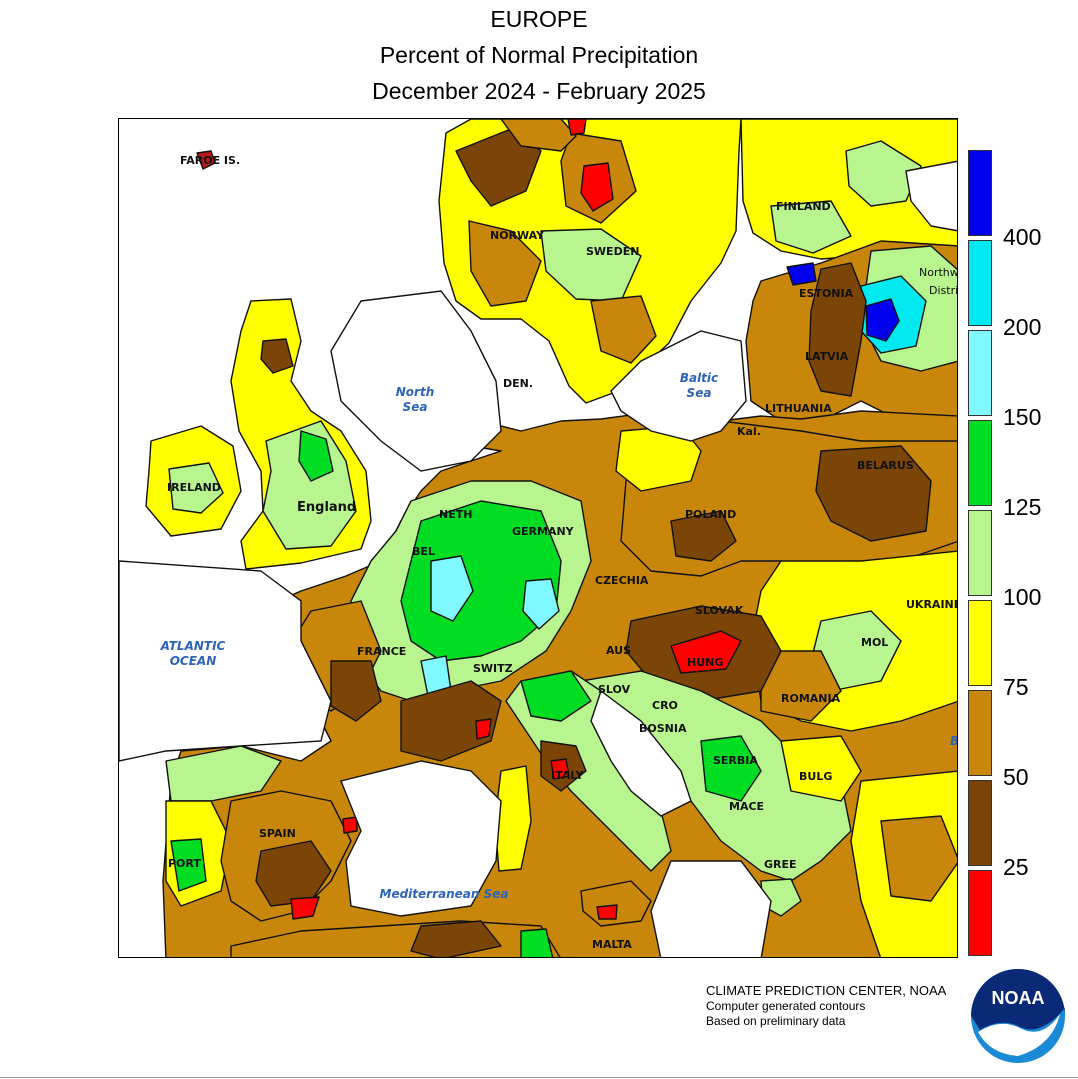 The image size is (1078, 1079). I want to click on label-czechia: CZECHIA, so click(622, 580).